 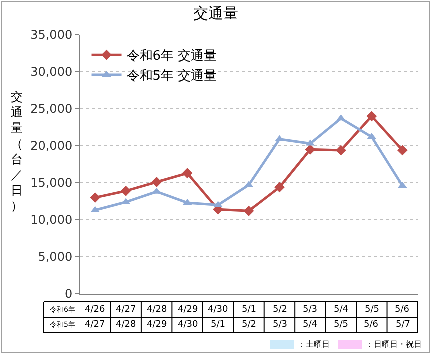 What do you see at coordinates (157, 325) in the screenshot?
I see `text: 4/29` at bounding box center [157, 325].